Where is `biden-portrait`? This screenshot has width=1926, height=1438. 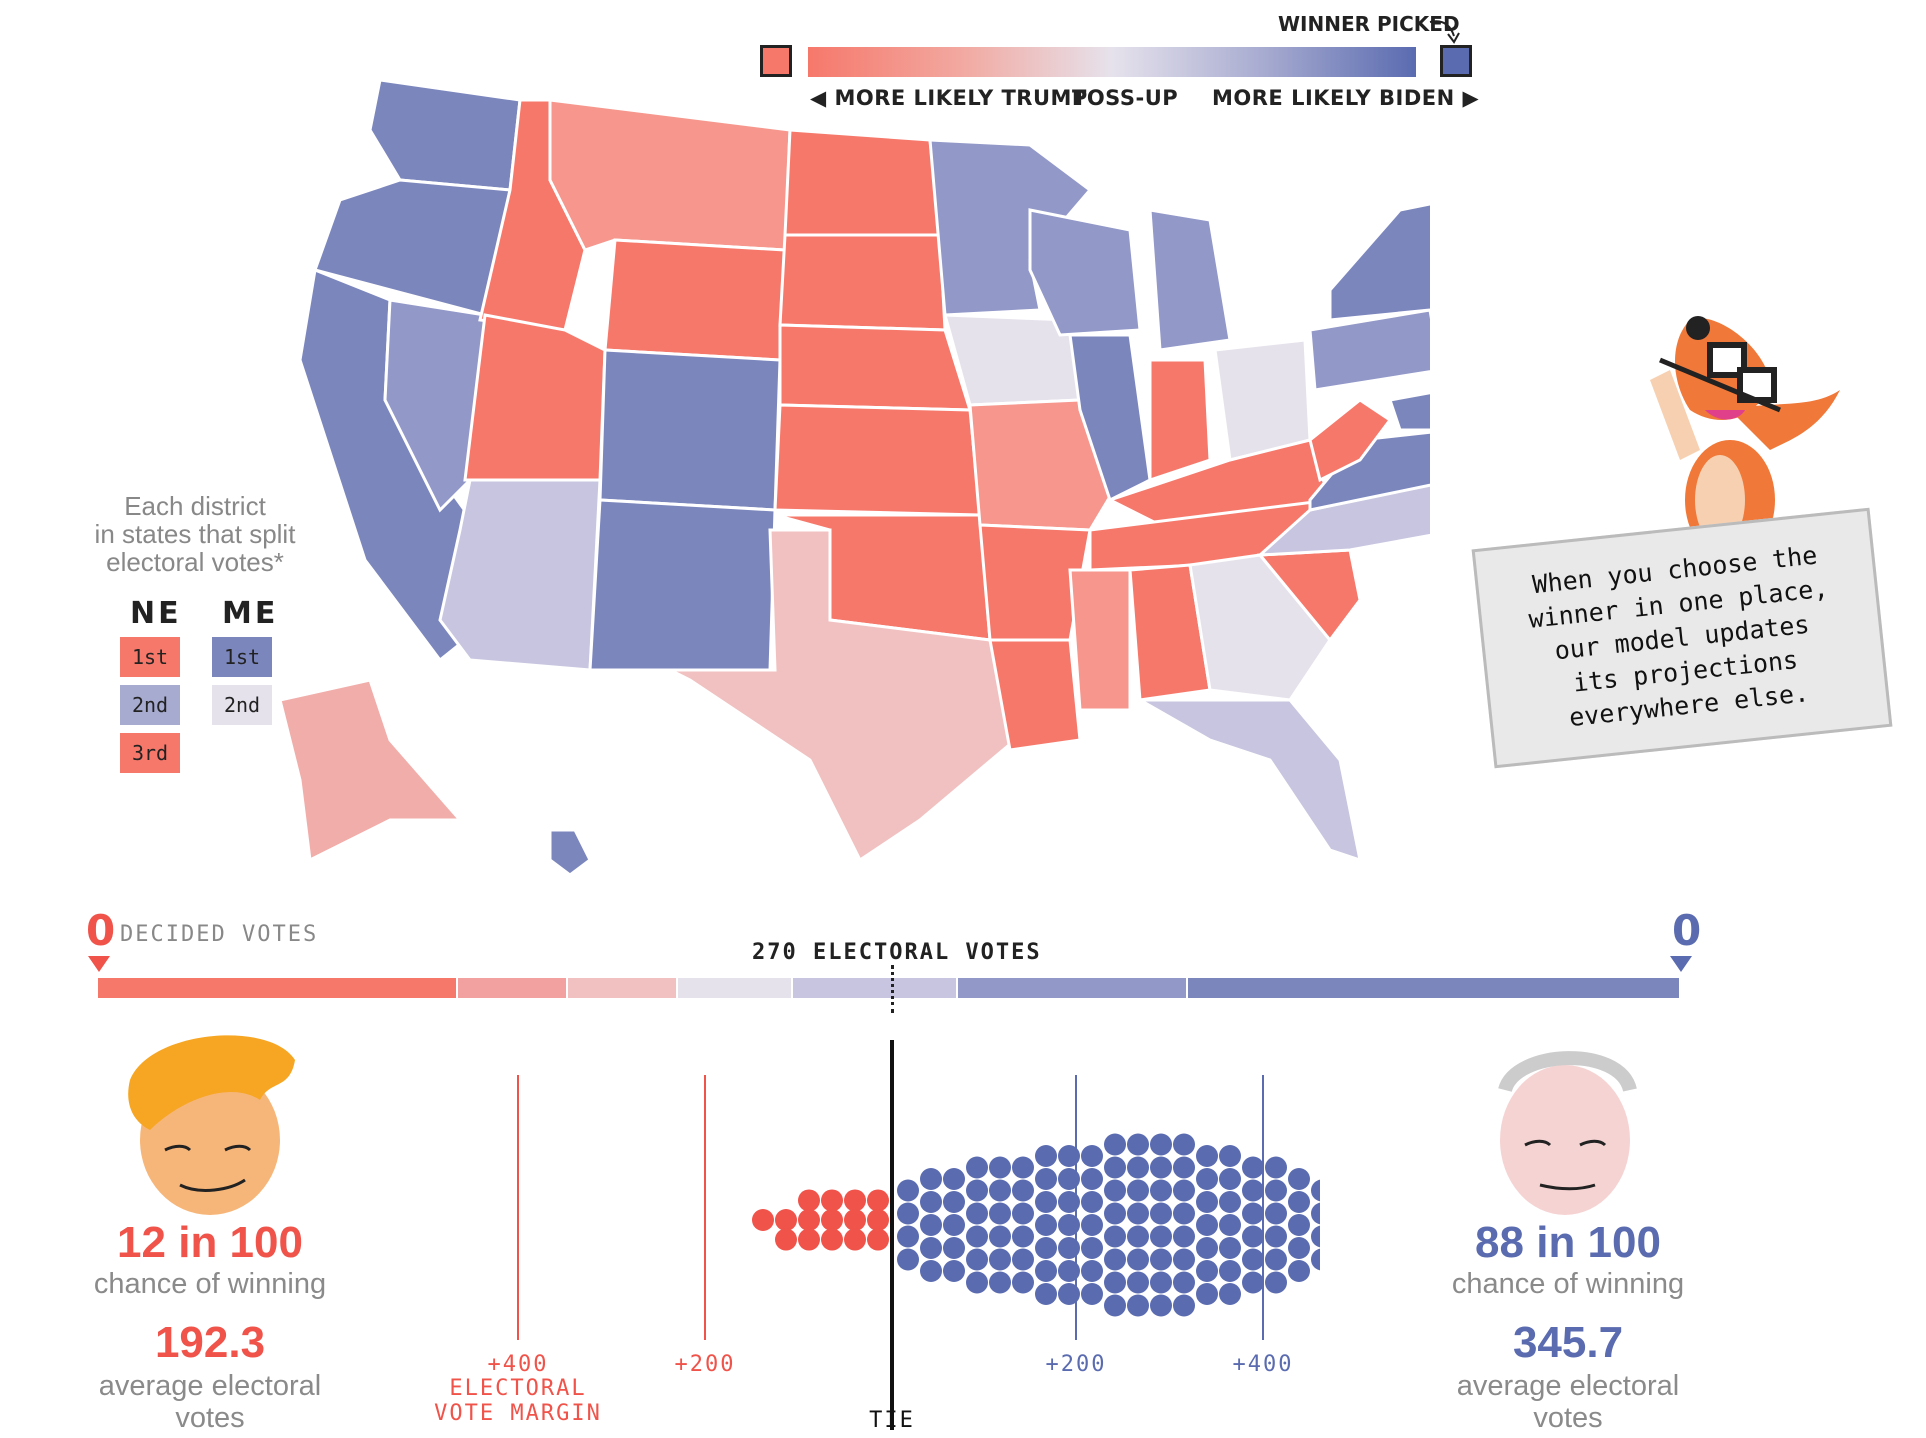
biden-portrait is located at coordinates (1567, 1133).